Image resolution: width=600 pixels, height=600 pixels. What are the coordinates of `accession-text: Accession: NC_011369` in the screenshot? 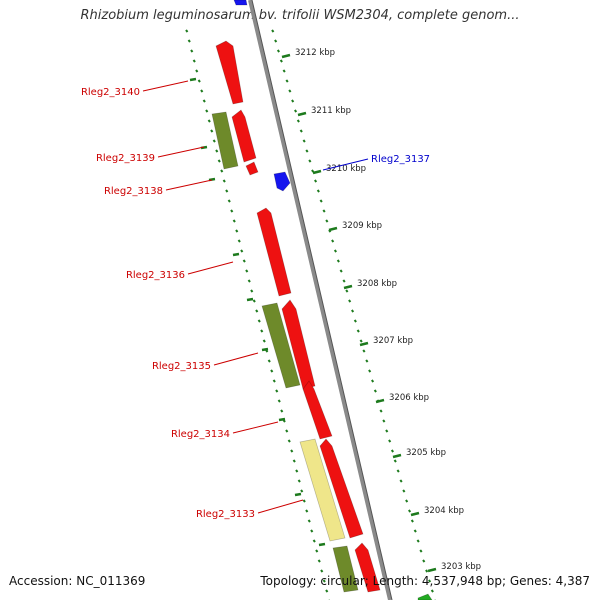 It's located at (77, 581).